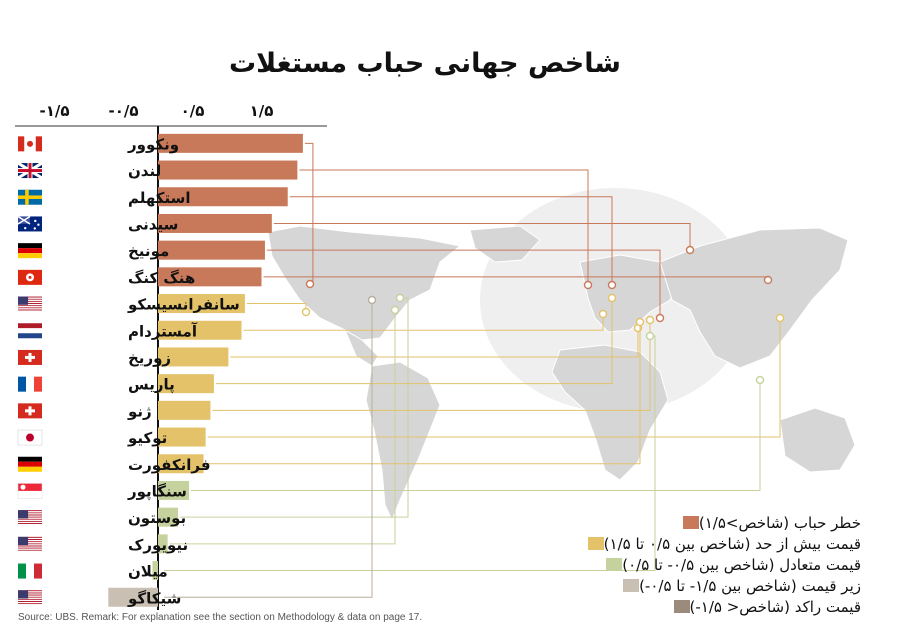 The width and height of the screenshot is (903, 642). What do you see at coordinates (161, 278) in the screenshot?
I see `city-label: هنگ کنگ` at bounding box center [161, 278].